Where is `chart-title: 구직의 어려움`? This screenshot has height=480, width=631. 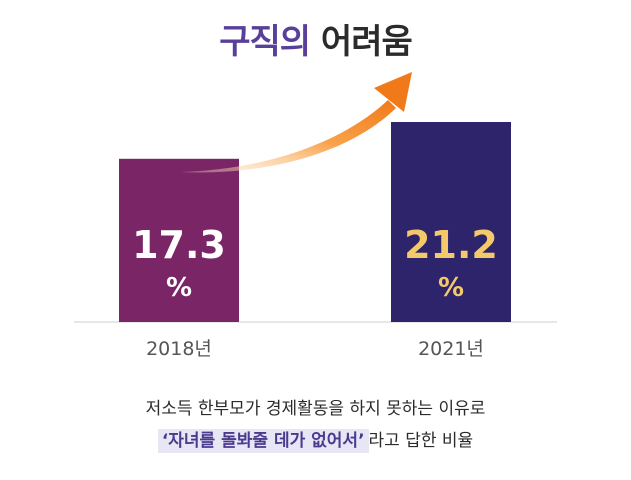 chart-title: 구직의 어려움 is located at coordinates (315, 38).